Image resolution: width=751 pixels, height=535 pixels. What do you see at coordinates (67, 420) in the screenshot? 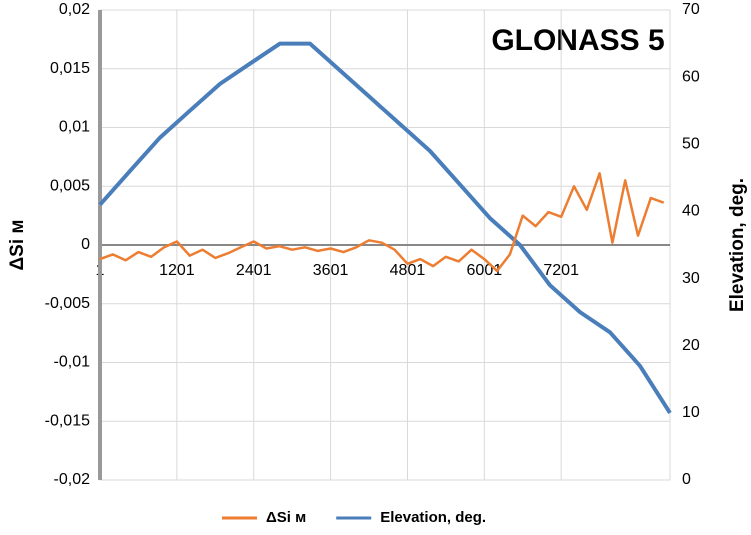
I see `y-tick-label: -0,015` at bounding box center [67, 420].